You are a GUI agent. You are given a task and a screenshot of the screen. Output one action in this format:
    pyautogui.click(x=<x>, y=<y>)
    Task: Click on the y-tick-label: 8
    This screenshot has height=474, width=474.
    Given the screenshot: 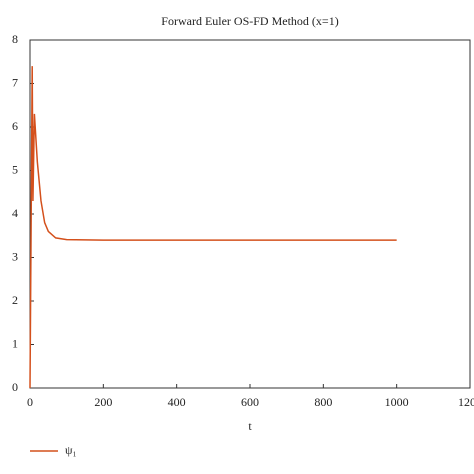 What is the action you would take?
    pyautogui.click(x=15, y=39)
    